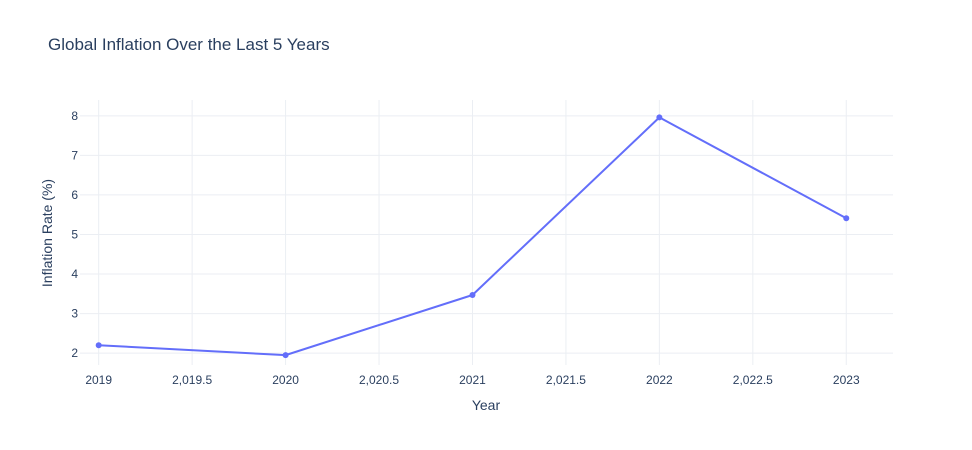 The image size is (972, 450). What do you see at coordinates (189, 44) in the screenshot?
I see `chart-title: Global Inflation Over the Last 5 Years` at bounding box center [189, 44].